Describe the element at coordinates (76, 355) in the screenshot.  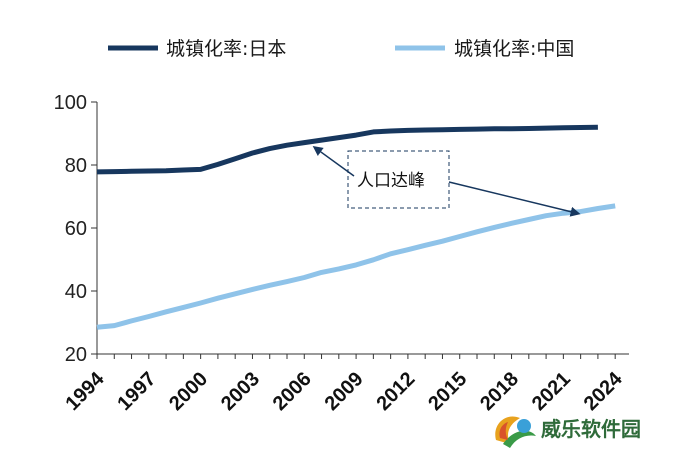
I see `y-tick-label: 20` at that location.